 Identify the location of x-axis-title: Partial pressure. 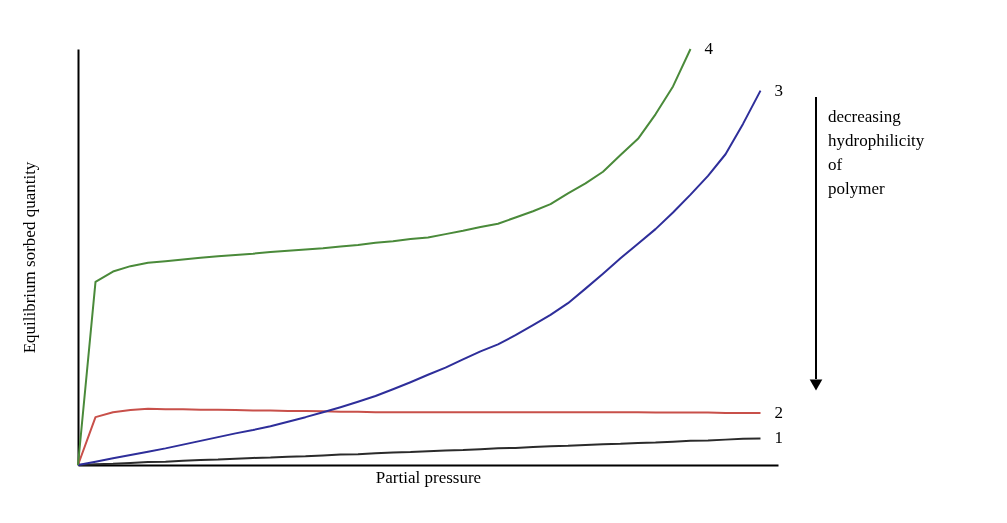
(428, 477).